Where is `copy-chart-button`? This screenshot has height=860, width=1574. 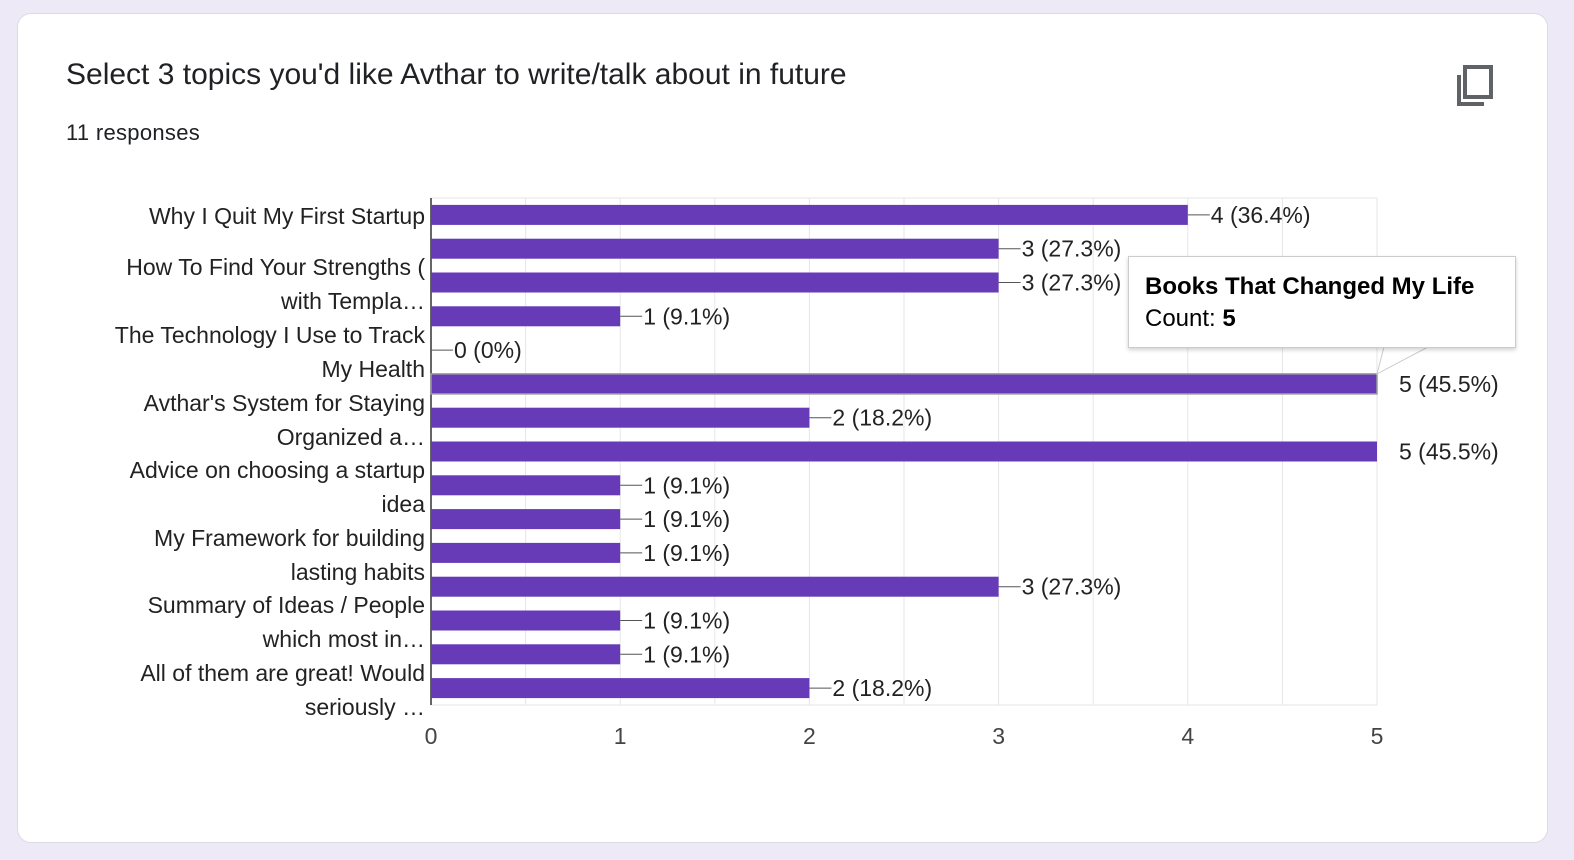 copy-chart-button is located at coordinates (1475, 86).